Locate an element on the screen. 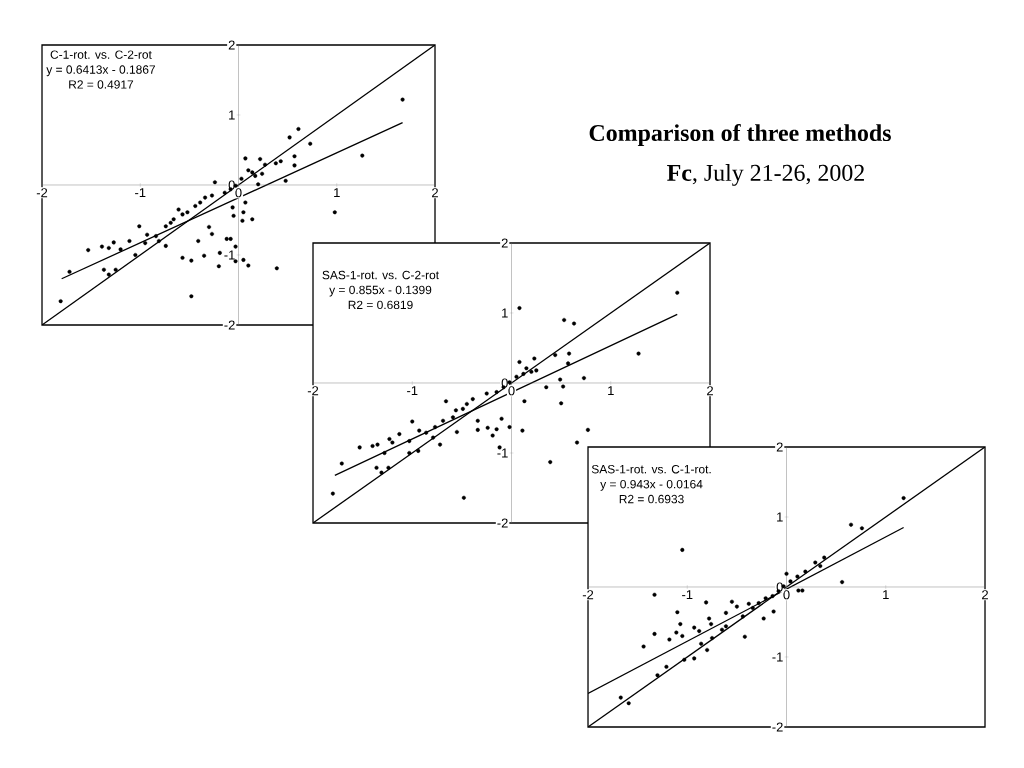 The image size is (1024, 768). annotation: y = 0.6413x - 0.1867 is located at coordinates (100, 71).